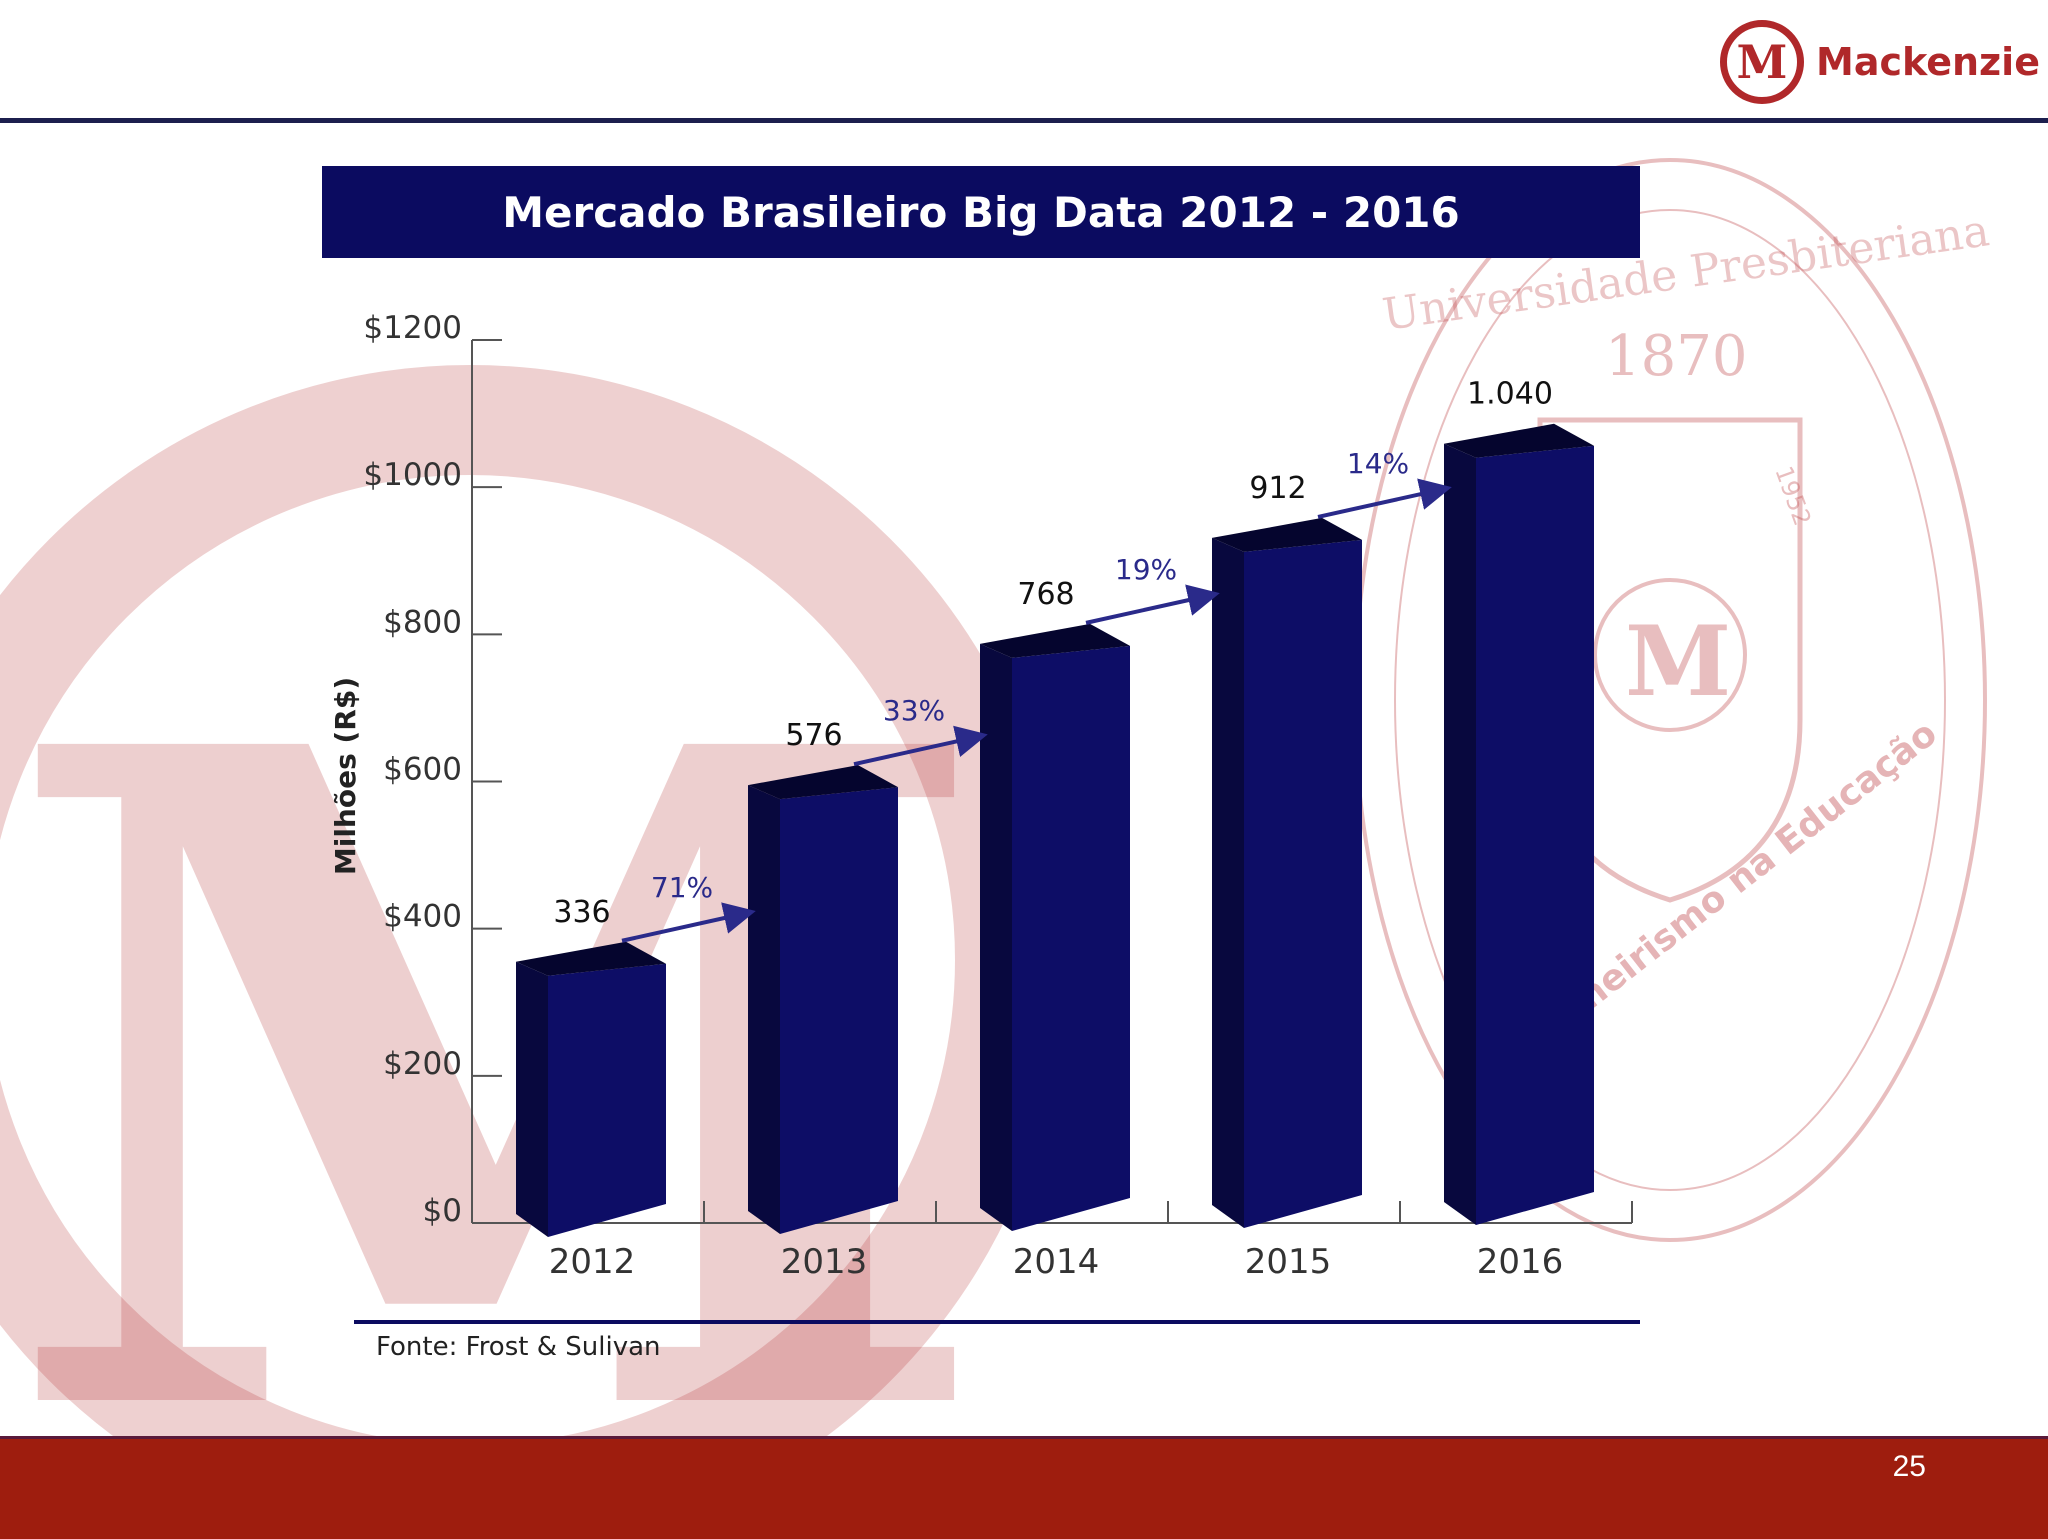 The width and height of the screenshot is (2048, 1539). What do you see at coordinates (1460, 834) in the screenshot?
I see `bar-2016-side` at bounding box center [1460, 834].